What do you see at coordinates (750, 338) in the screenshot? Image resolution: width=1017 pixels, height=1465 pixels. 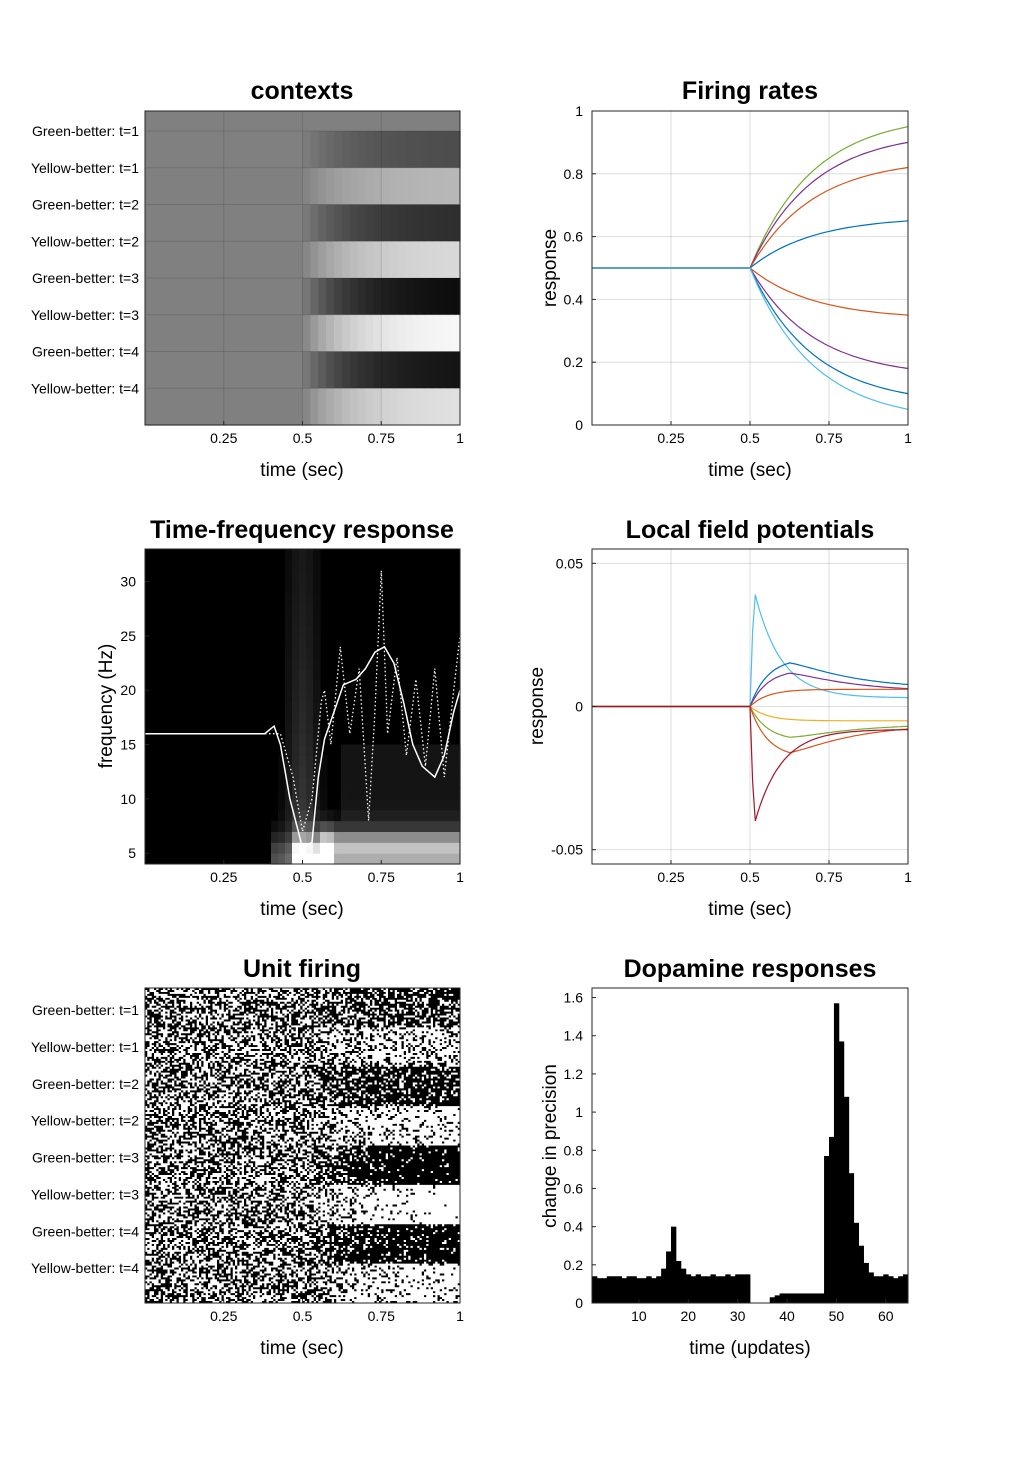 I see `firing-rate-line` at bounding box center [750, 338].